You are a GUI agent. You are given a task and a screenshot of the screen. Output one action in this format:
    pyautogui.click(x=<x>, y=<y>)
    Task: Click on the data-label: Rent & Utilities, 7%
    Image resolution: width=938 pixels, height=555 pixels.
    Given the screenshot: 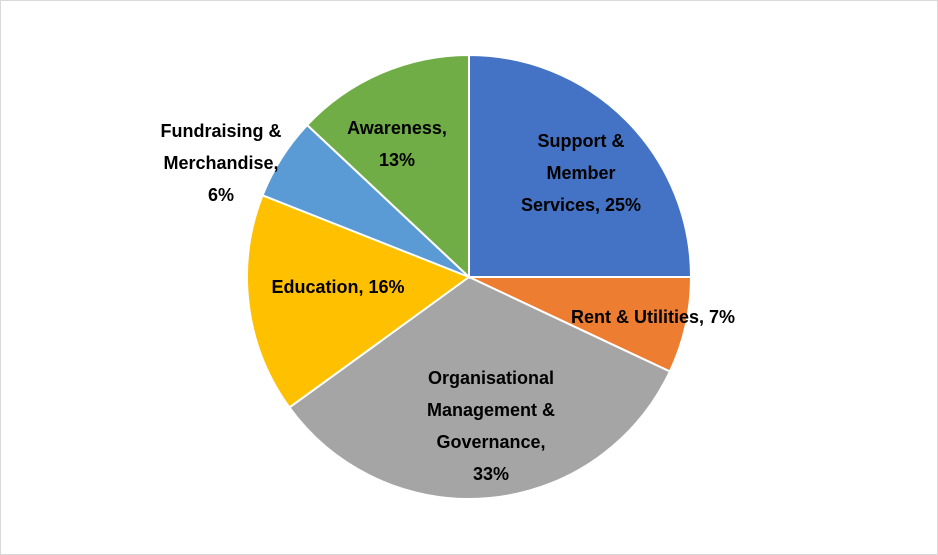 What is the action you would take?
    pyautogui.click(x=653, y=317)
    